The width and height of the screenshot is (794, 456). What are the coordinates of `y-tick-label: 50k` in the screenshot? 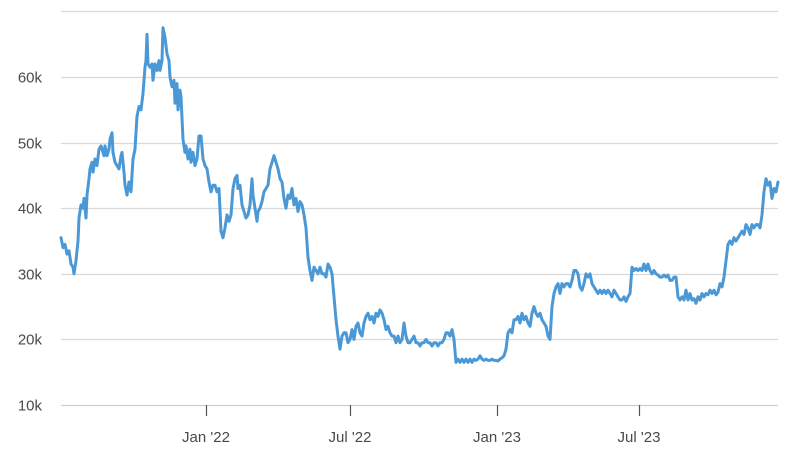 It's located at (30, 144).